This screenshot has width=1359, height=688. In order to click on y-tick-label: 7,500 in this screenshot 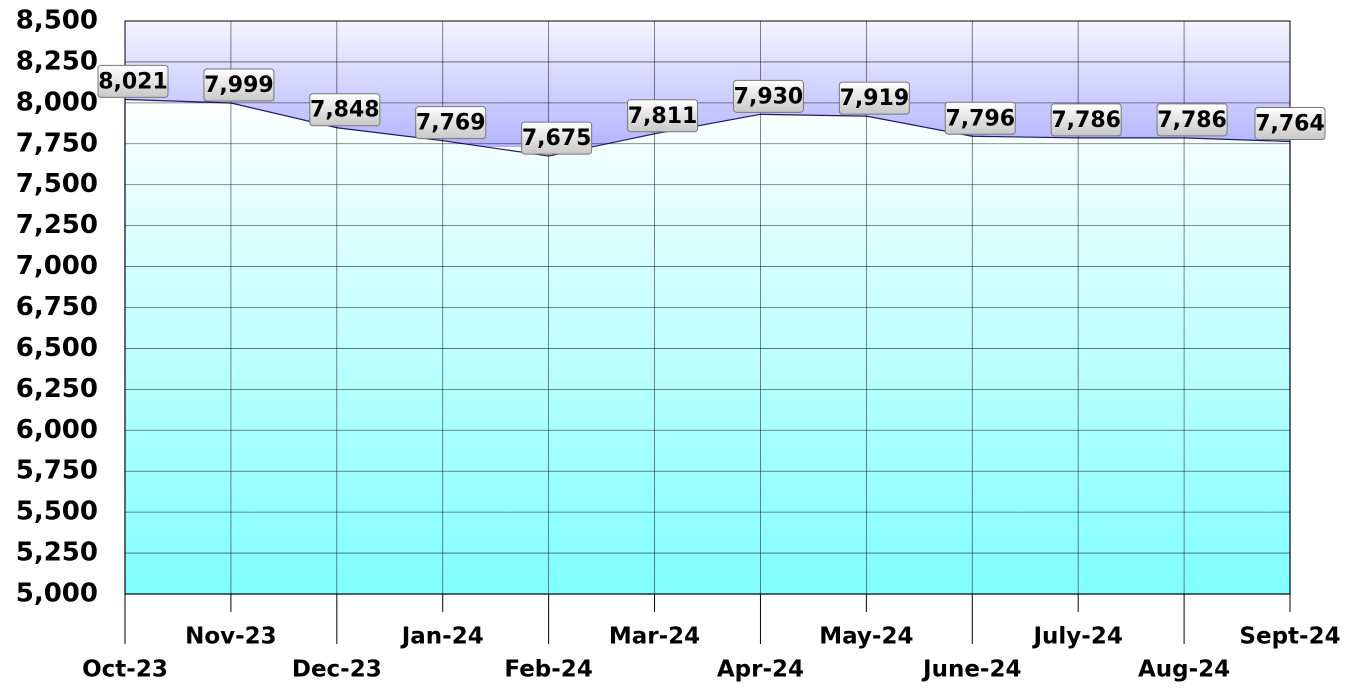, I will do `click(57, 184)`.